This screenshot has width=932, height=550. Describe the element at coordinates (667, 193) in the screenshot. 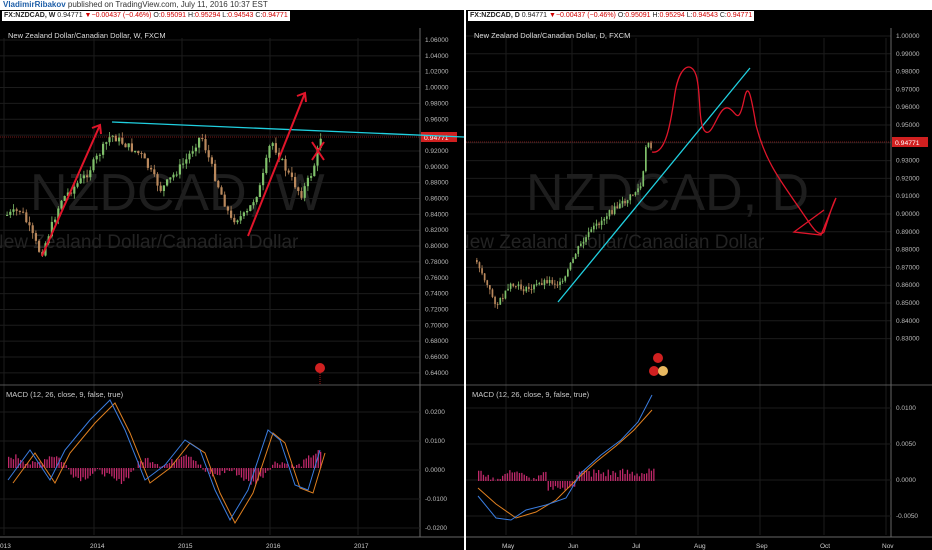

I see `symbol-watermark: NZDCAD, D` at that location.